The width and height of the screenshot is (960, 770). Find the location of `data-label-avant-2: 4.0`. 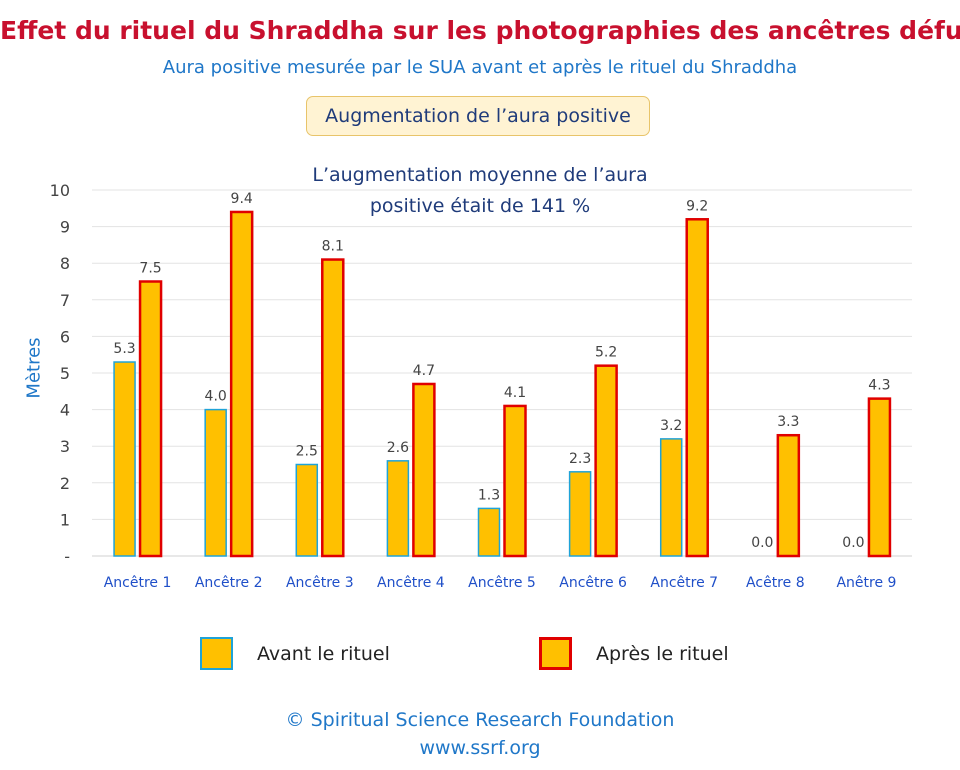

data-label-avant-2: 4.0 is located at coordinates (216, 397).